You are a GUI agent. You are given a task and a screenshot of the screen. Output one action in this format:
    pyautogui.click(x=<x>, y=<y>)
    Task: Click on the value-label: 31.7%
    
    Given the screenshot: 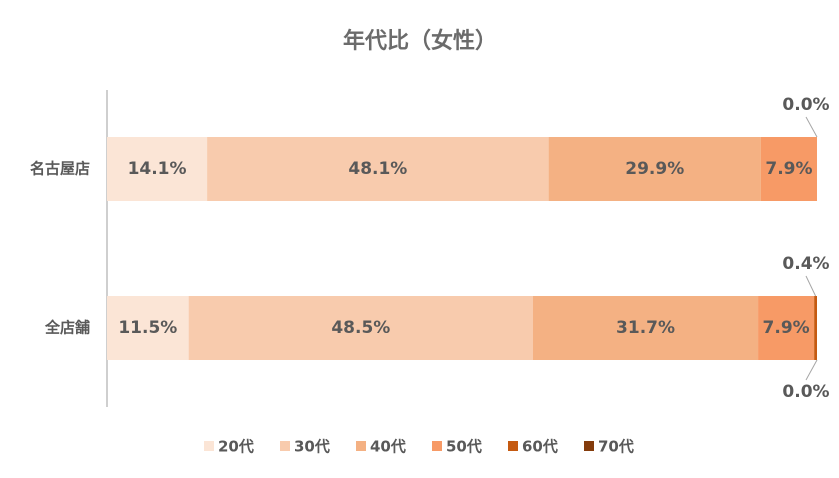 What is the action you would take?
    pyautogui.click(x=645, y=328)
    